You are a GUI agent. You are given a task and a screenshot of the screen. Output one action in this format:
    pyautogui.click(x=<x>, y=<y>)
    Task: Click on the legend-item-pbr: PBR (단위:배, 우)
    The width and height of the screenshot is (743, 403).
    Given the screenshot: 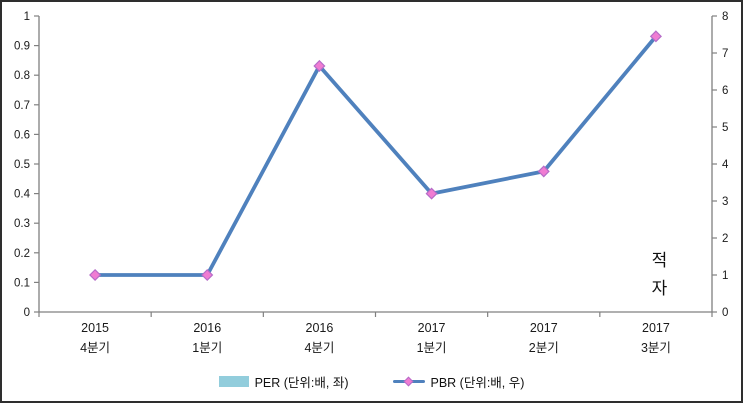 What is the action you would take?
    pyautogui.click(x=458, y=381)
    